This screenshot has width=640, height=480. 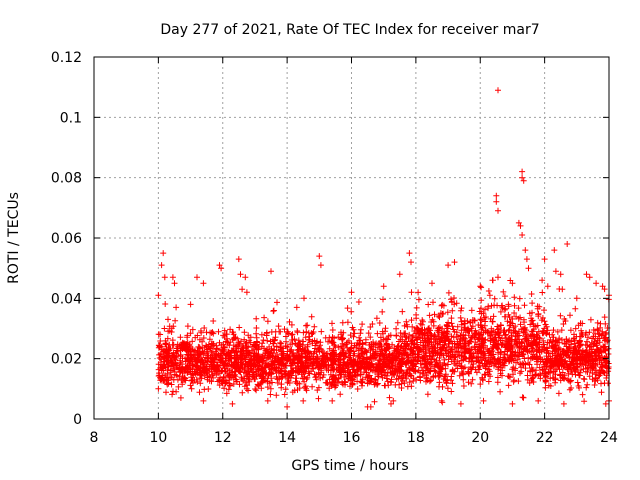 What do you see at coordinates (480, 438) in the screenshot?
I see `x-tick-label: 20` at bounding box center [480, 438].